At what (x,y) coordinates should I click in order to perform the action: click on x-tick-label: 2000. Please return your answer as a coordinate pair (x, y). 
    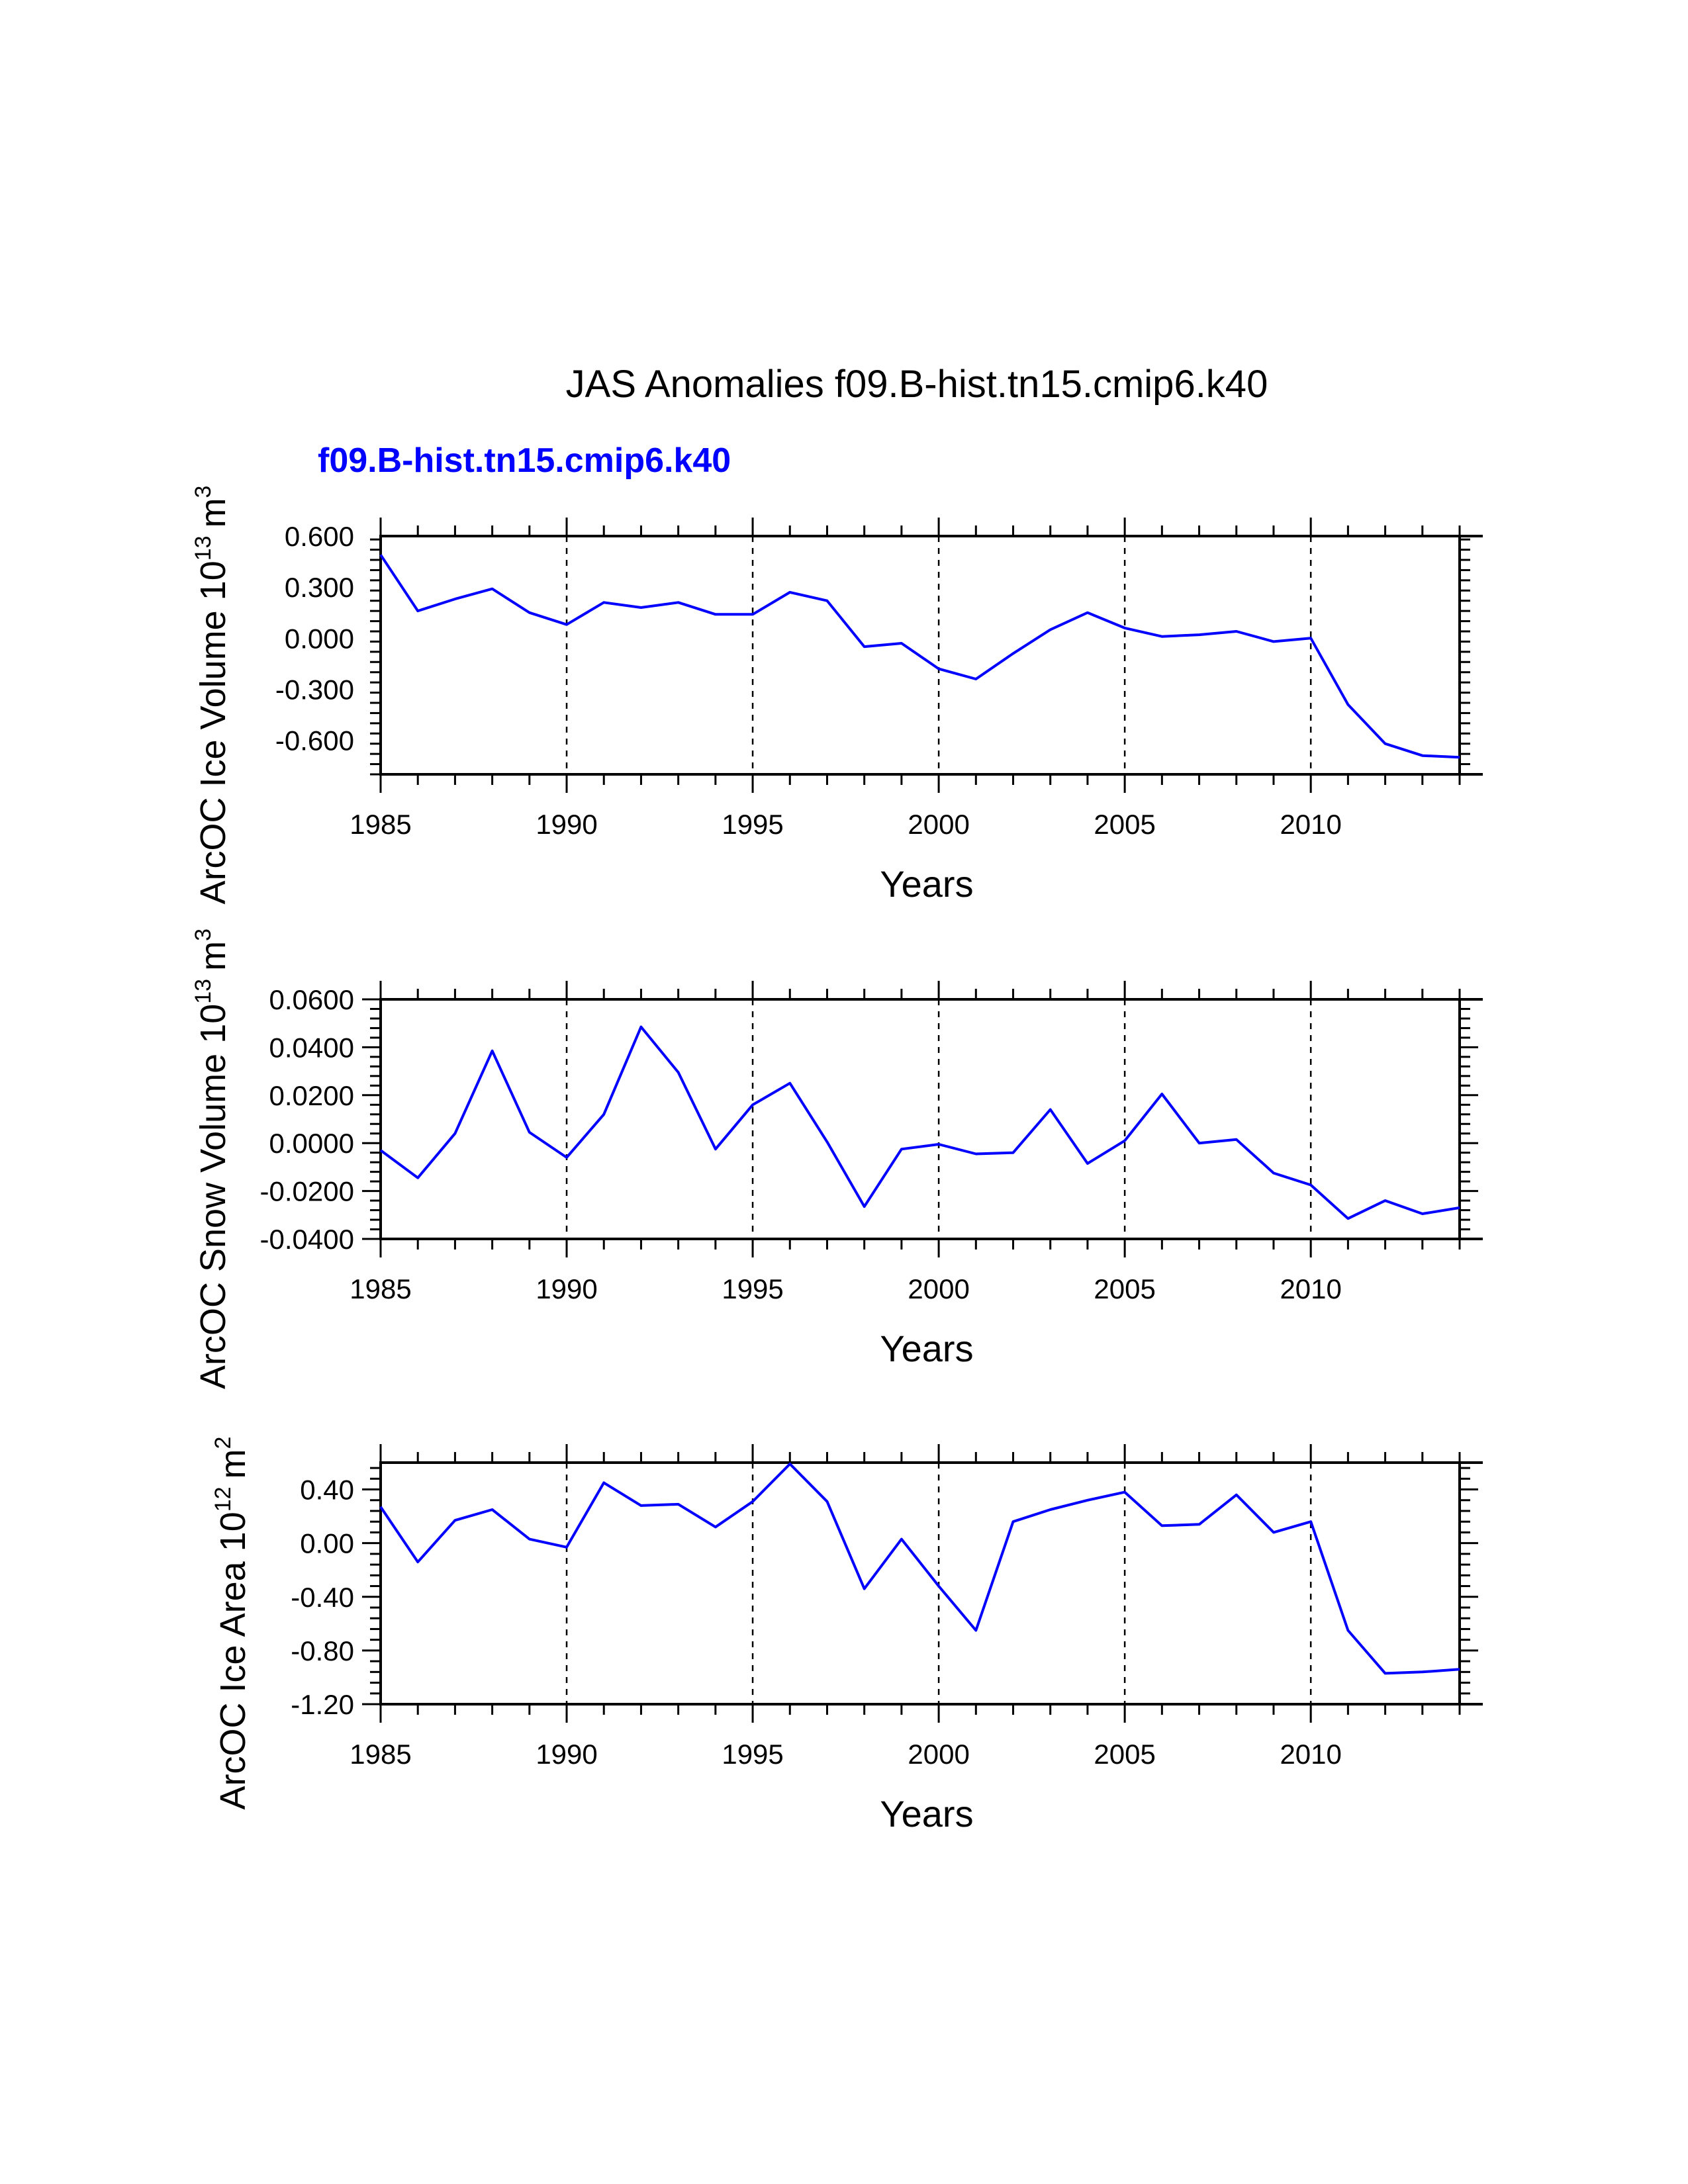
    Looking at the image, I should click on (938, 825).